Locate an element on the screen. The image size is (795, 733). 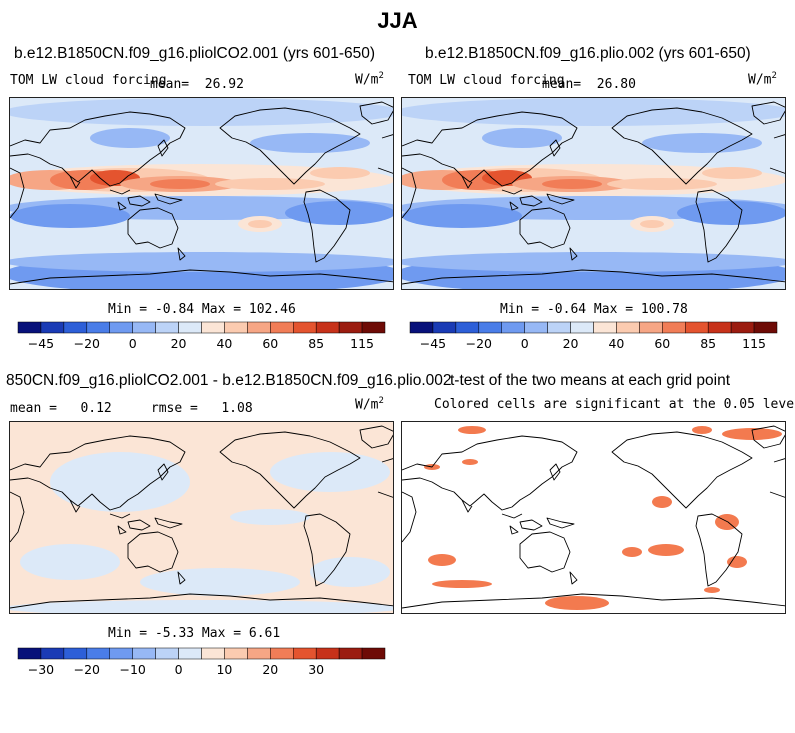
panel1-contours is located at coordinates (201, 193).